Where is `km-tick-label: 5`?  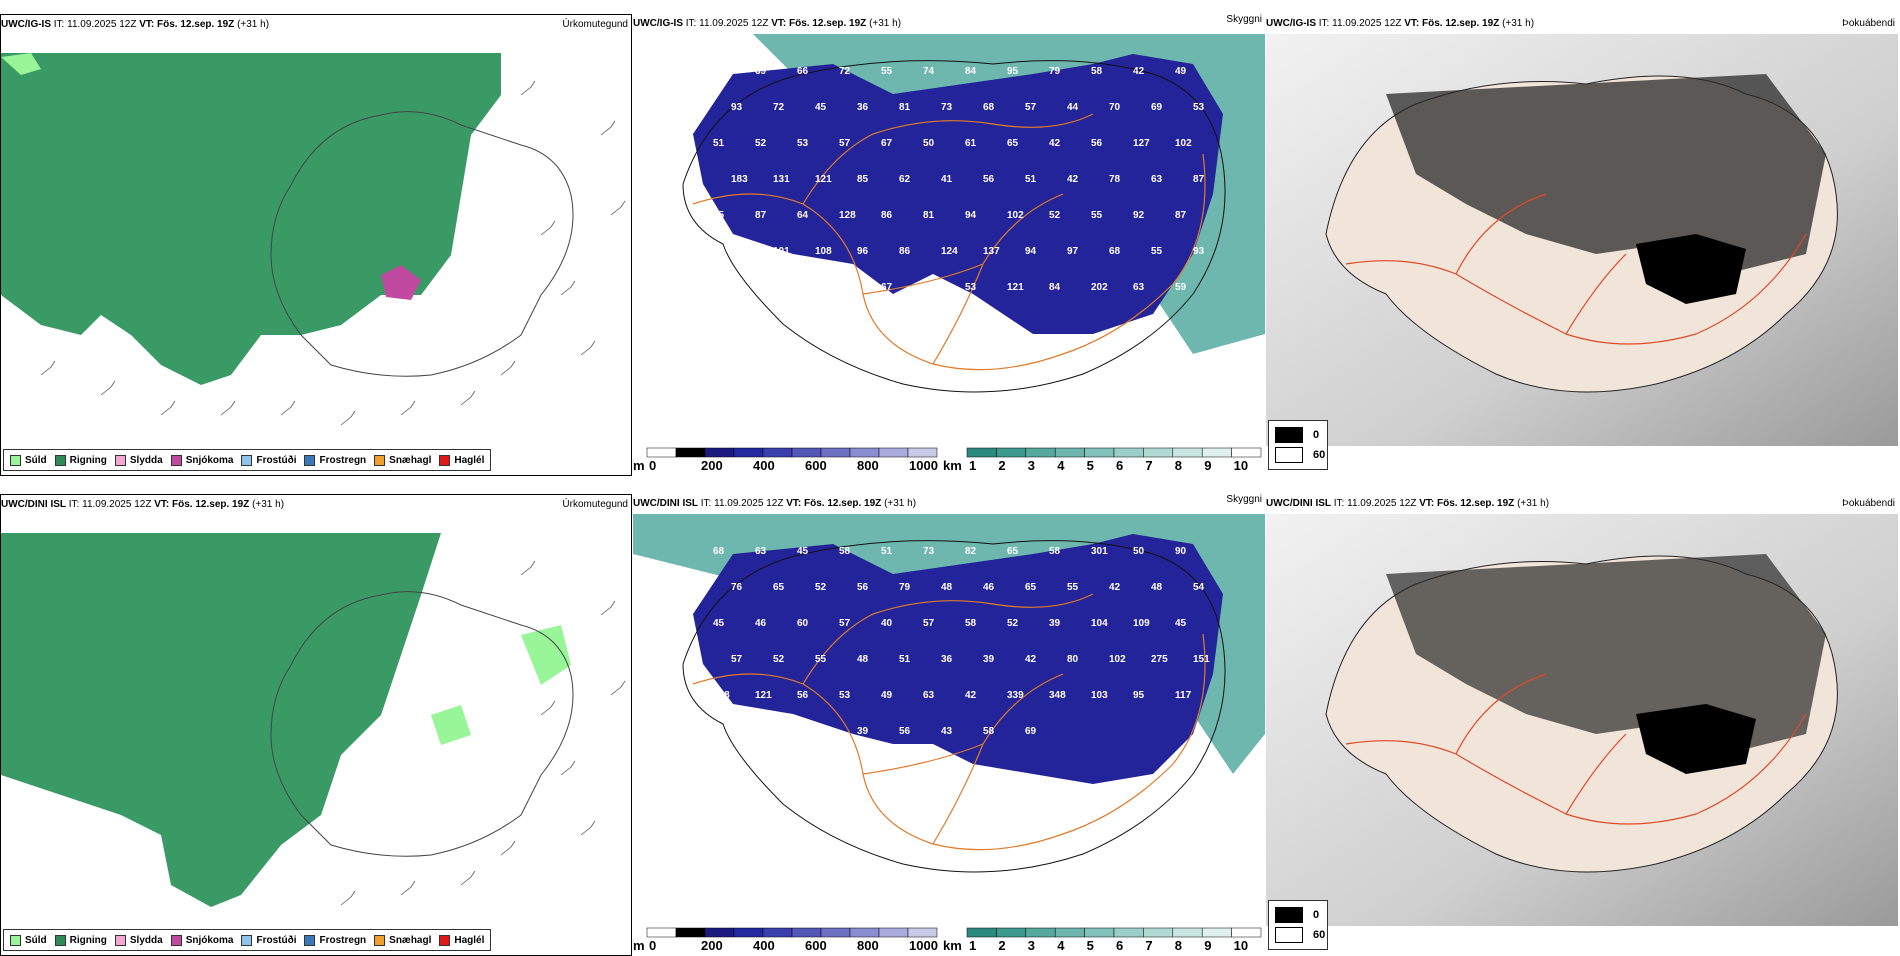 km-tick-label: 5 is located at coordinates (1090, 465).